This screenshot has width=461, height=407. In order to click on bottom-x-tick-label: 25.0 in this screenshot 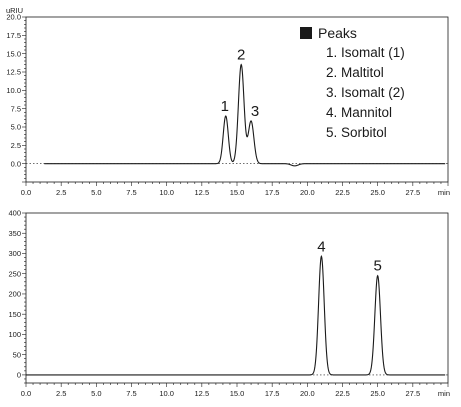, I will do `click(377, 393)`.